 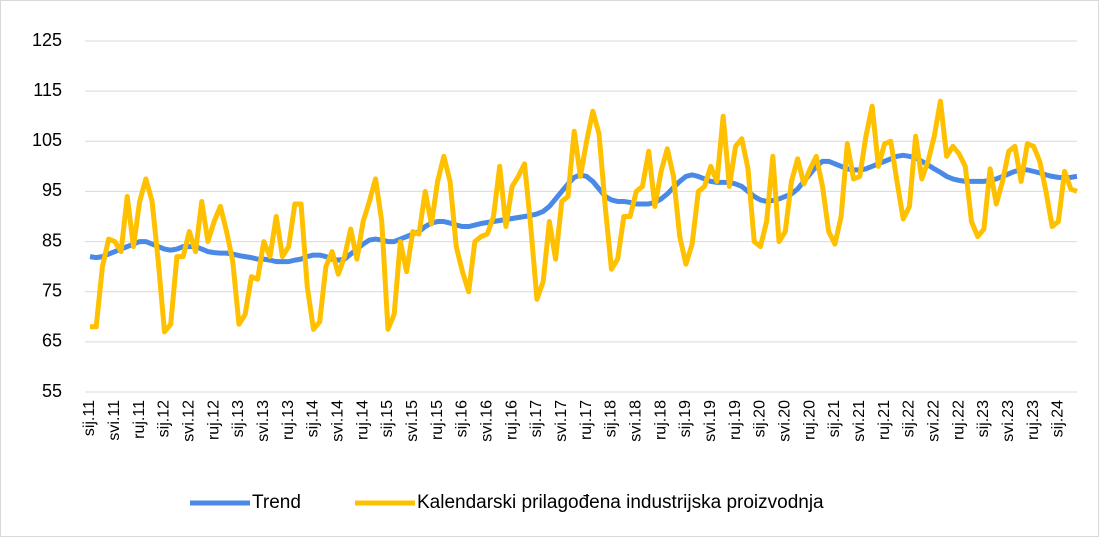 I want to click on x-tick-label: sij.13, so click(x=238, y=418).